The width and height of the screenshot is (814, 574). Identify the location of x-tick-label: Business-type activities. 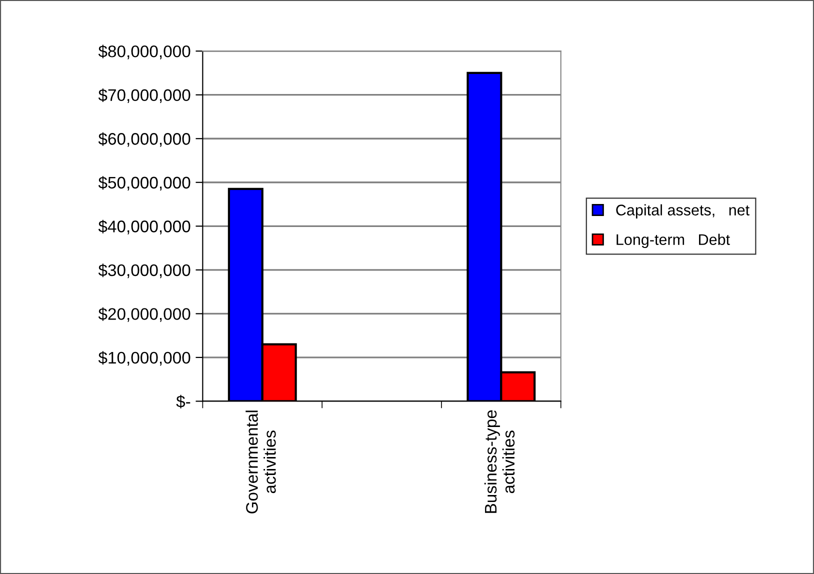
(499, 461).